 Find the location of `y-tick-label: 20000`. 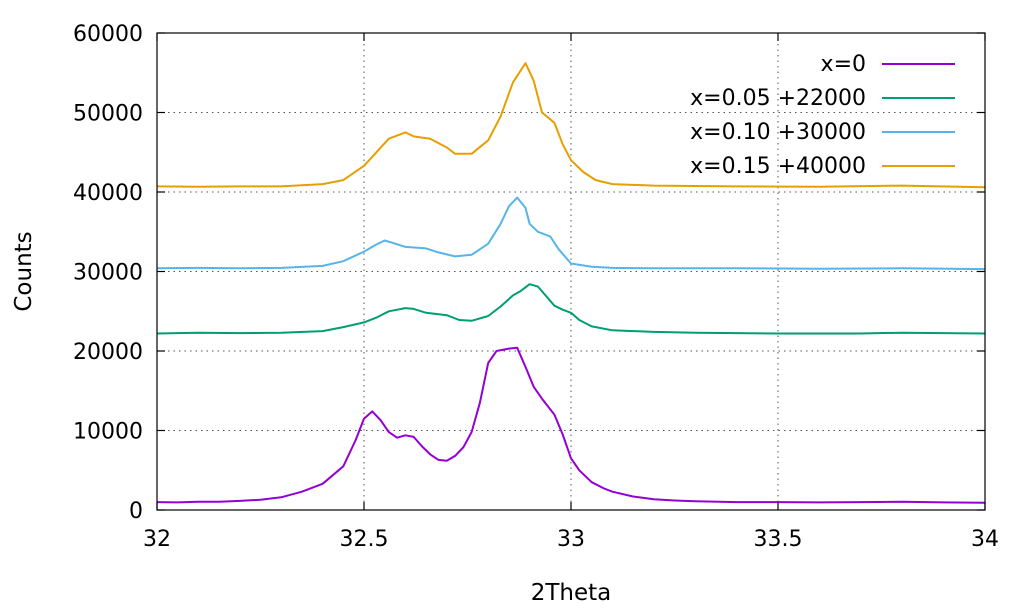

y-tick-label: 20000 is located at coordinates (108, 352).